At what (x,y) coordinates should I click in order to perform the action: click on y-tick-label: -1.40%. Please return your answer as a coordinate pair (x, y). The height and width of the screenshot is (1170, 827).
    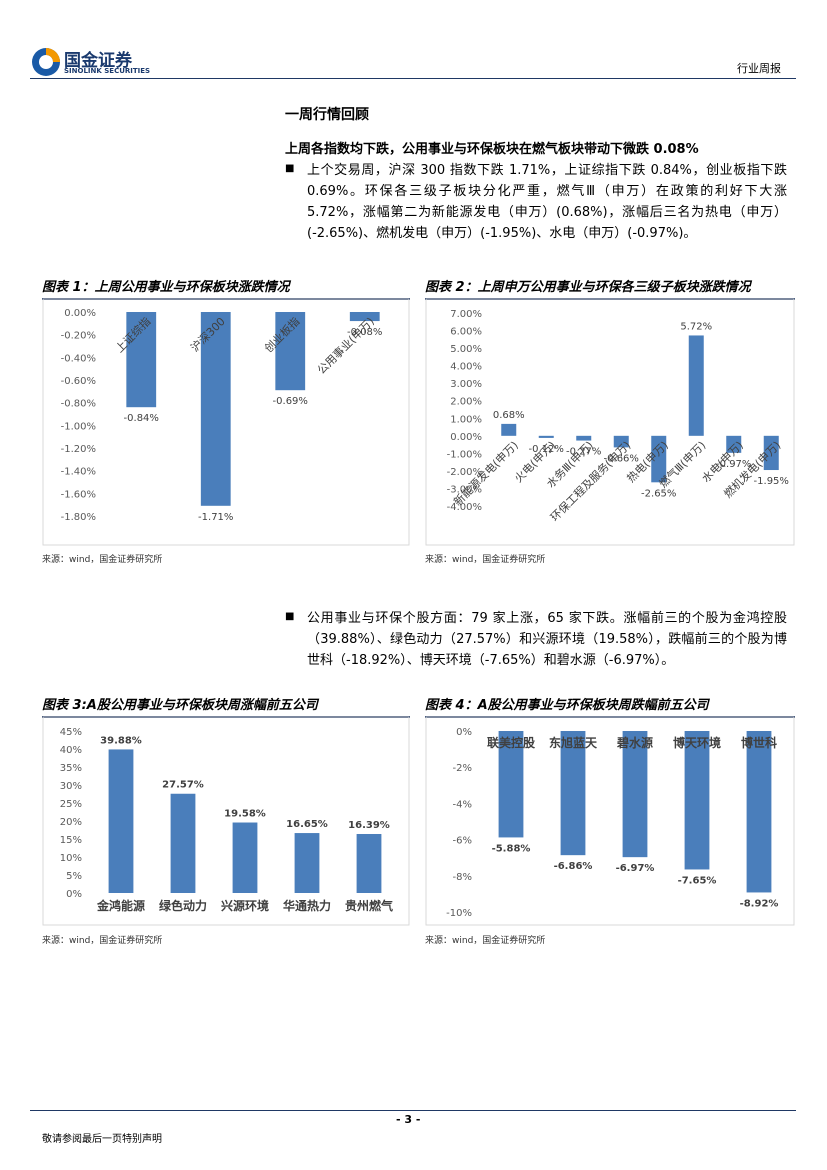
    Looking at the image, I should click on (78, 472).